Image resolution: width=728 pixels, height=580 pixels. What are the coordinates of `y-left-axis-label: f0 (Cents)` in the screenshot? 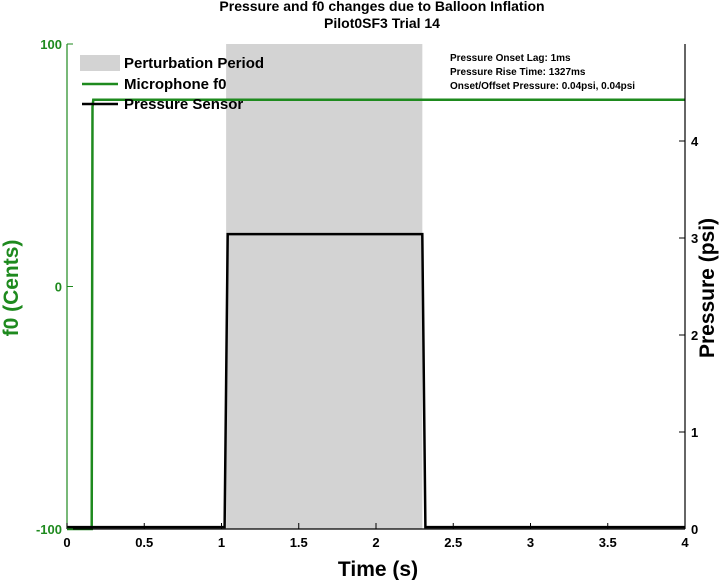 It's located at (11, 288).